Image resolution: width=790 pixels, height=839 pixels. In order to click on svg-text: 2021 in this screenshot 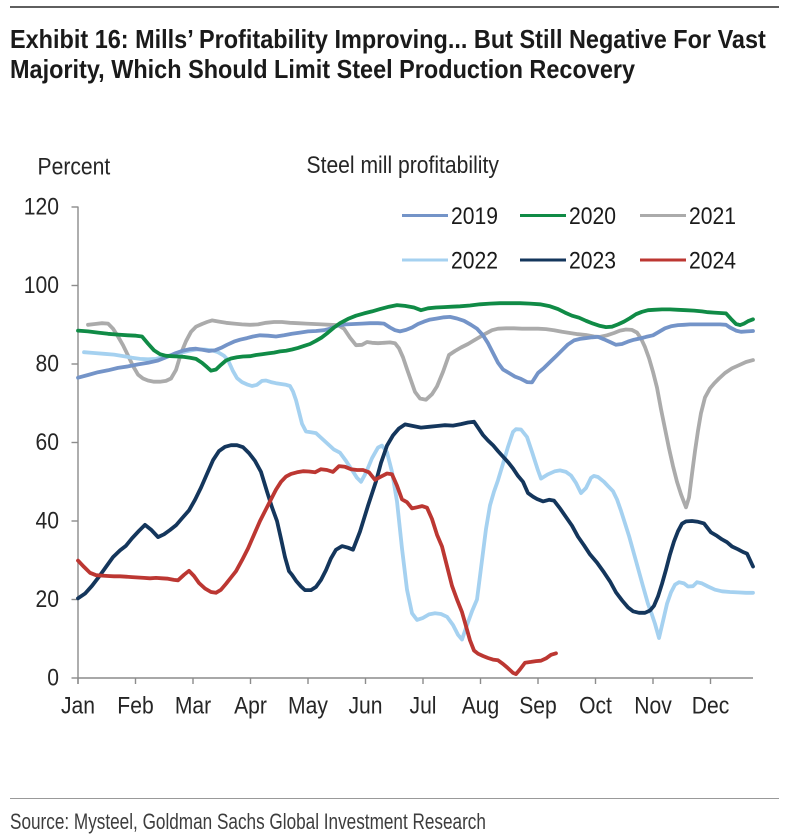, I will do `click(712, 216)`.